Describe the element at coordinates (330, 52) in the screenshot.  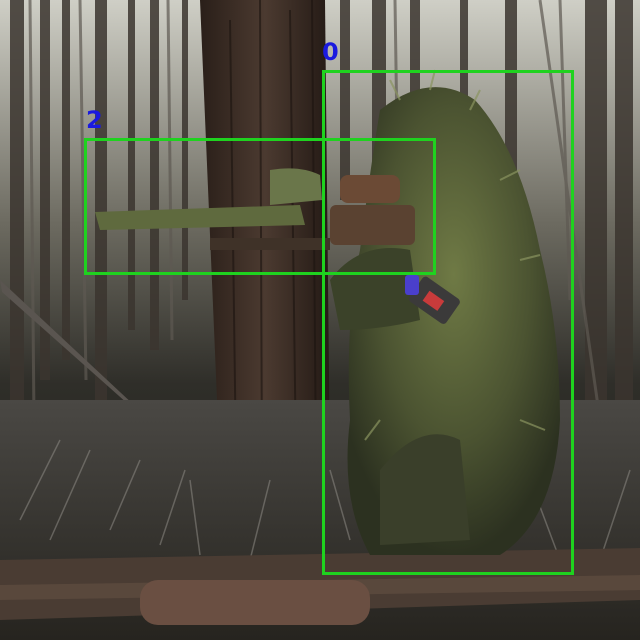
I see `detection-label-0: 0` at that location.